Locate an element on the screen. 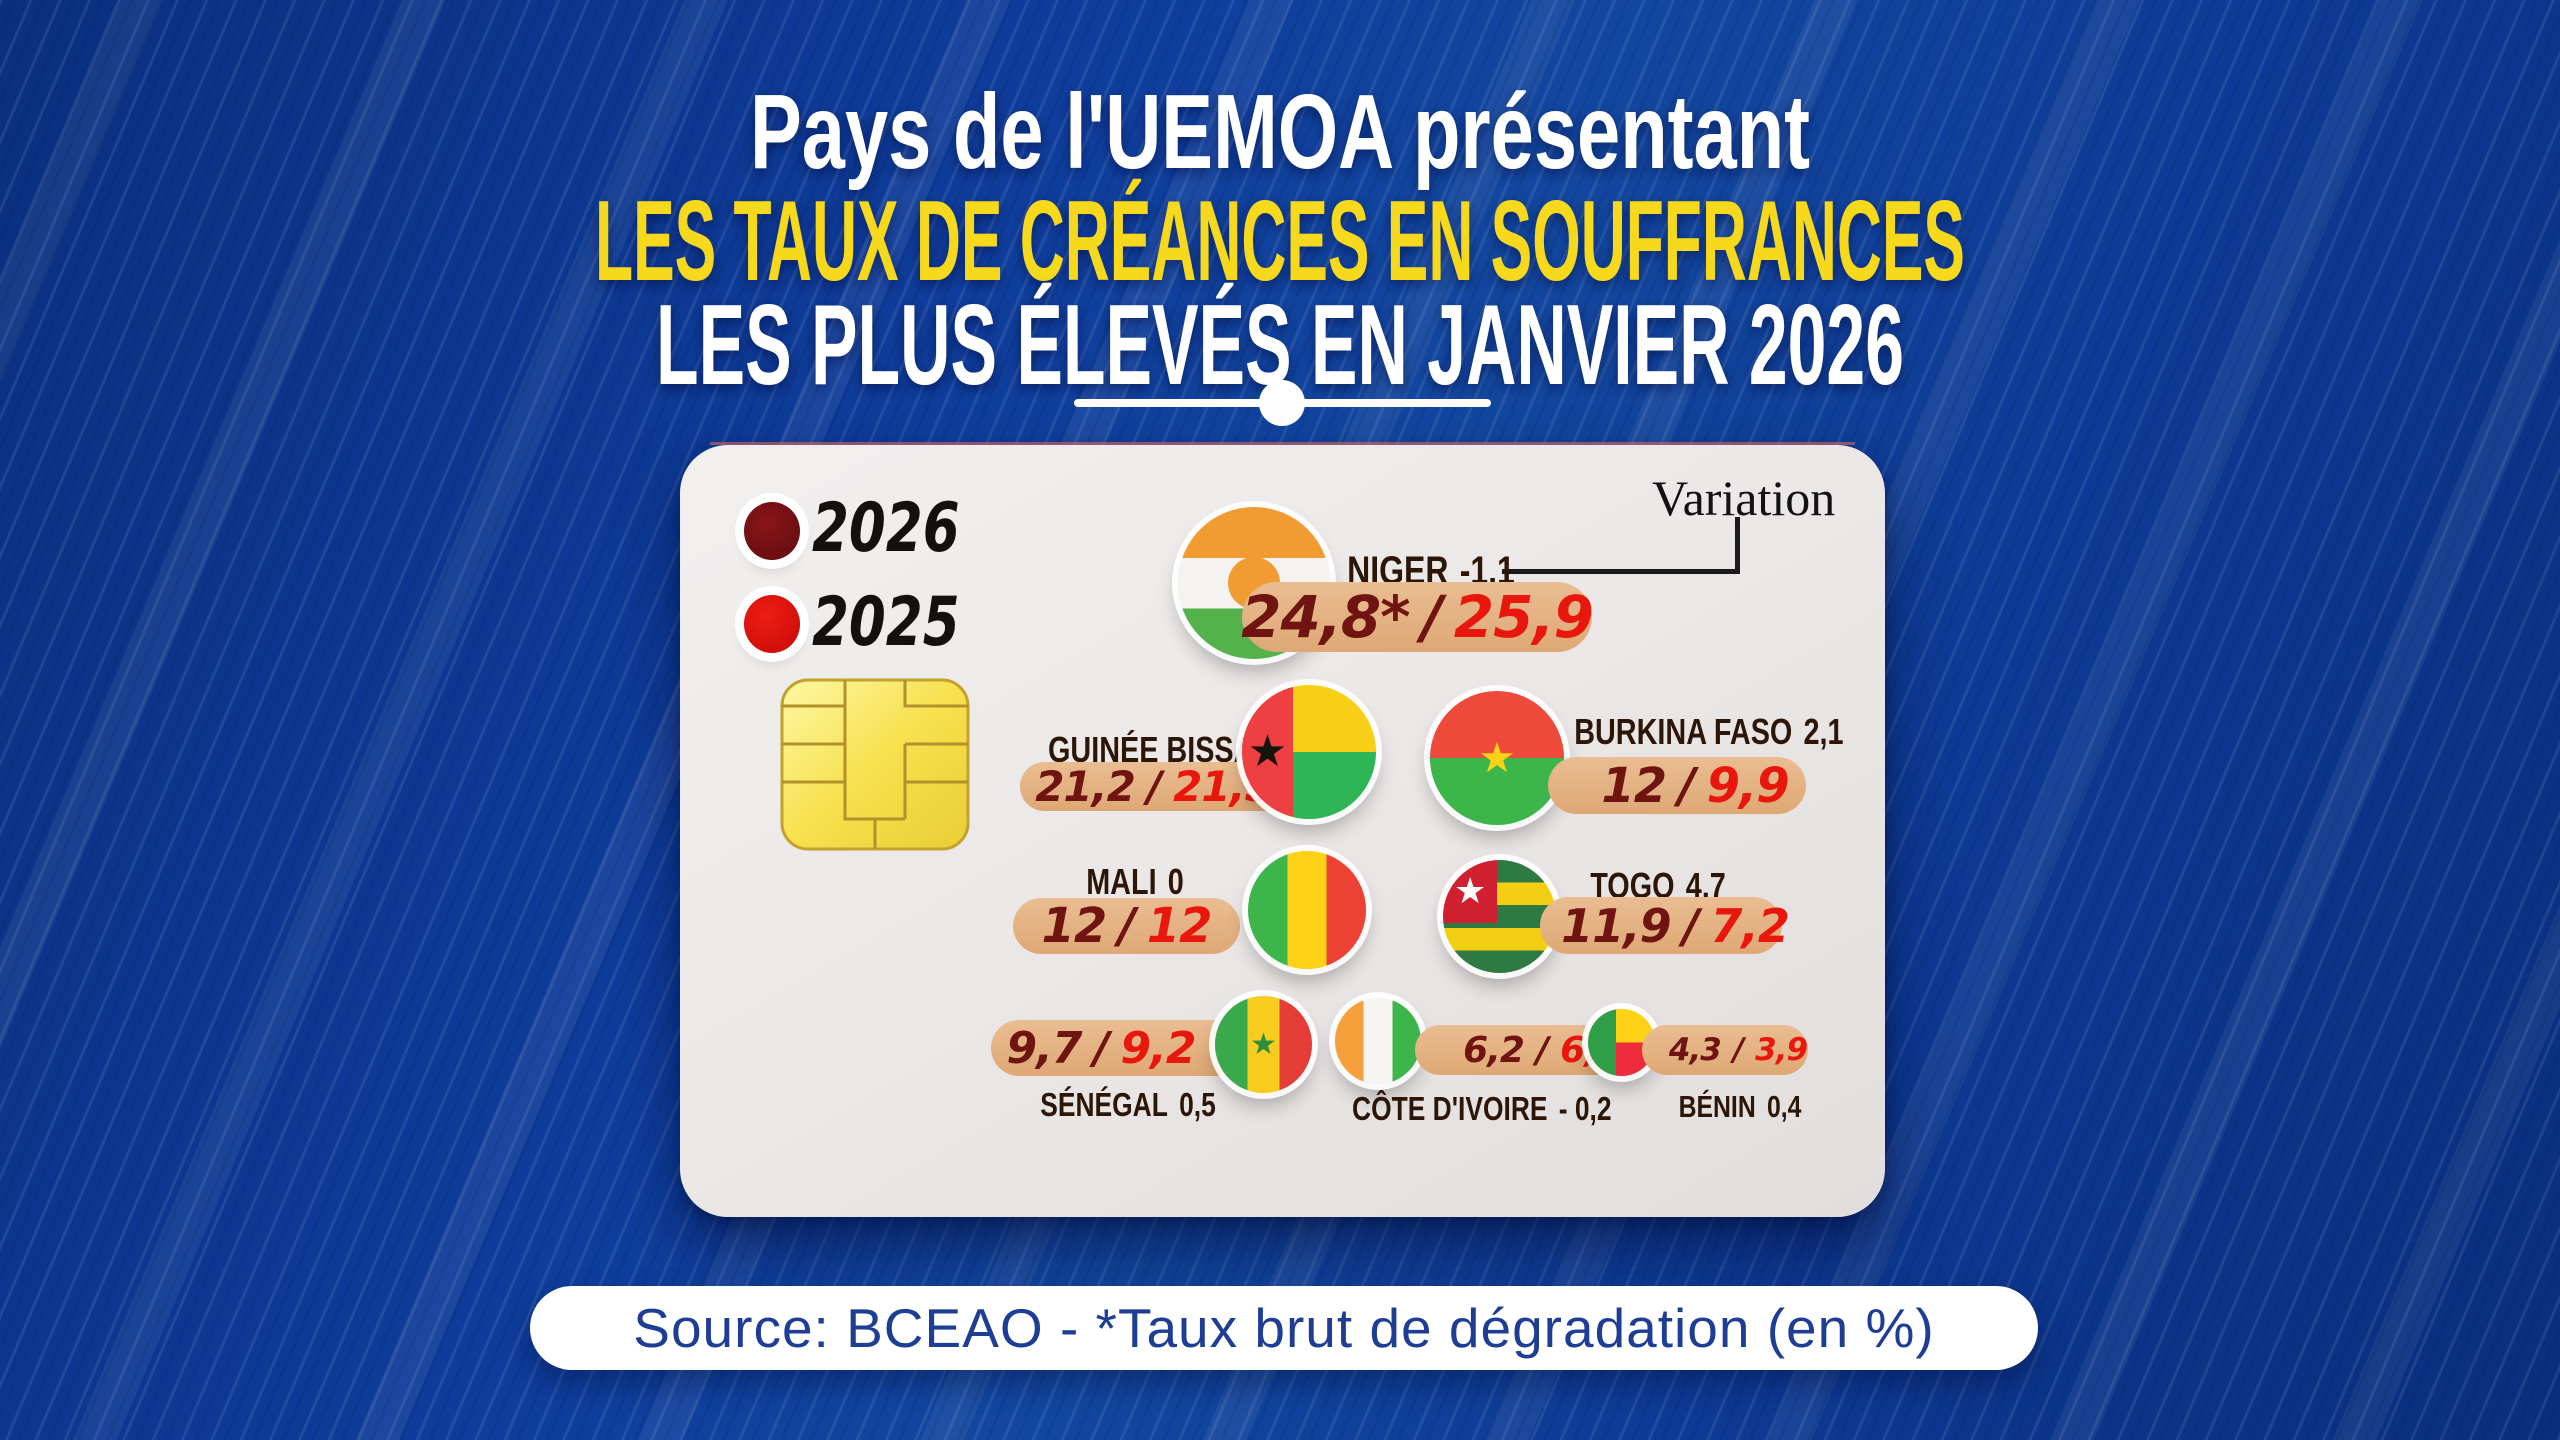 The image size is (2560, 1440). country-name: BURKINA FASO is located at coordinates (1683, 731).